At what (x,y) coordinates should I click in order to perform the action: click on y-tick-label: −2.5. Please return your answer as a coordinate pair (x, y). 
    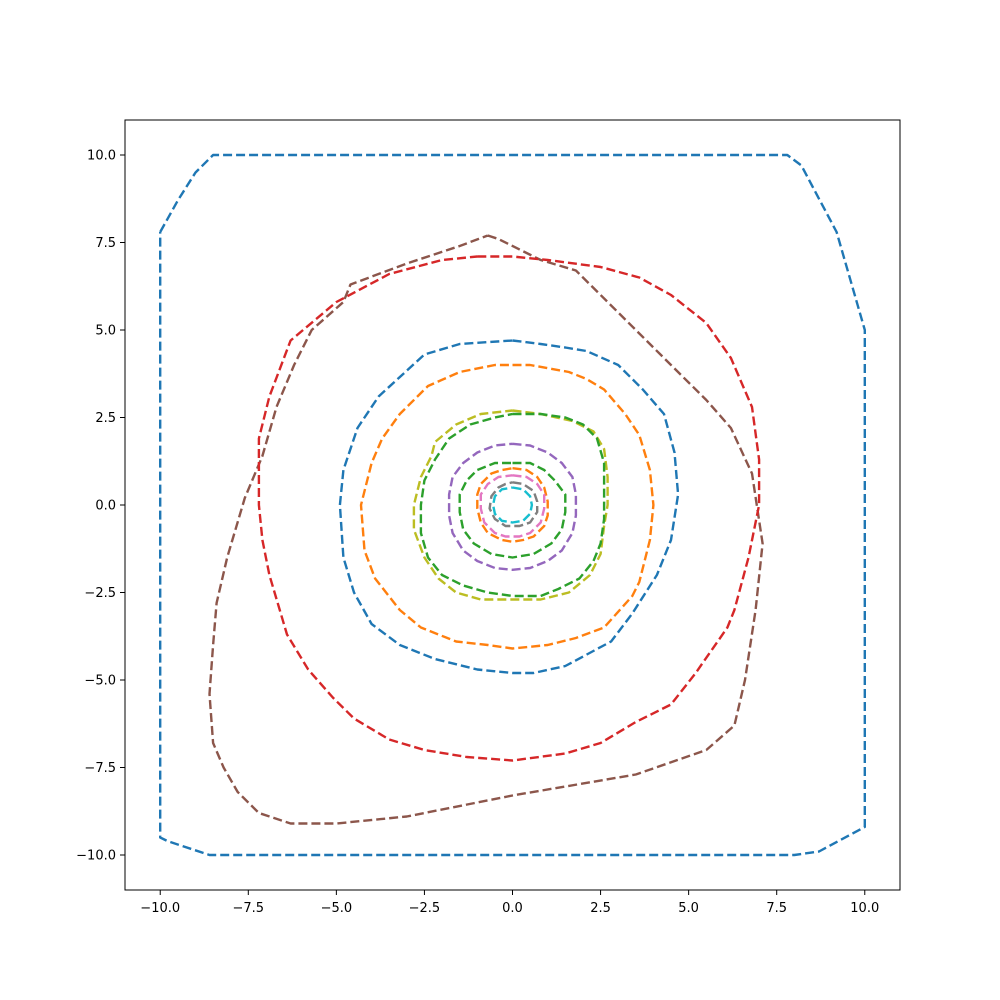
    Looking at the image, I should click on (100, 593).